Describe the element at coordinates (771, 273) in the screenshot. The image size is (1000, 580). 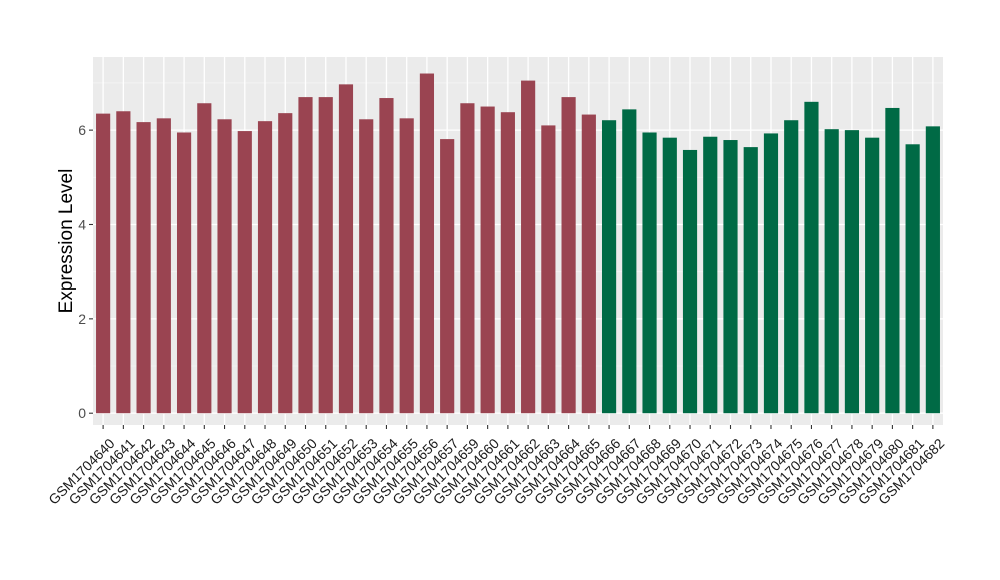
I see `bar-GSM1704674` at that location.